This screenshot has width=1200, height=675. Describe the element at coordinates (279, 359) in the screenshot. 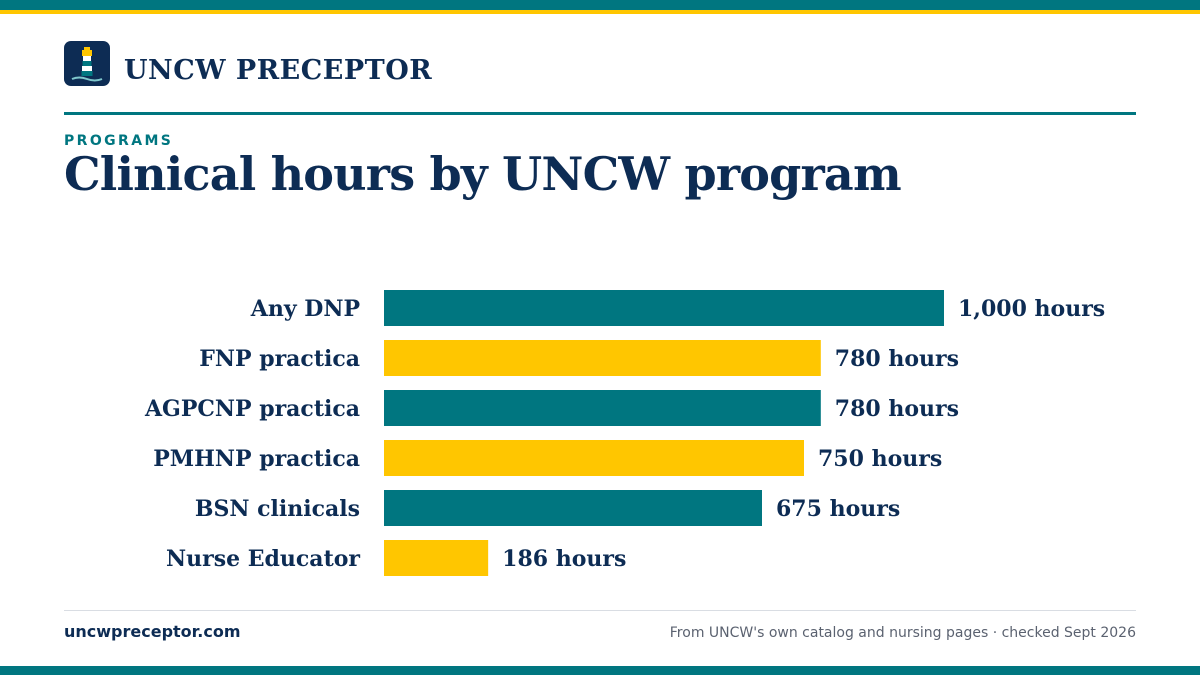

I see `category-label: FNP practica` at that location.